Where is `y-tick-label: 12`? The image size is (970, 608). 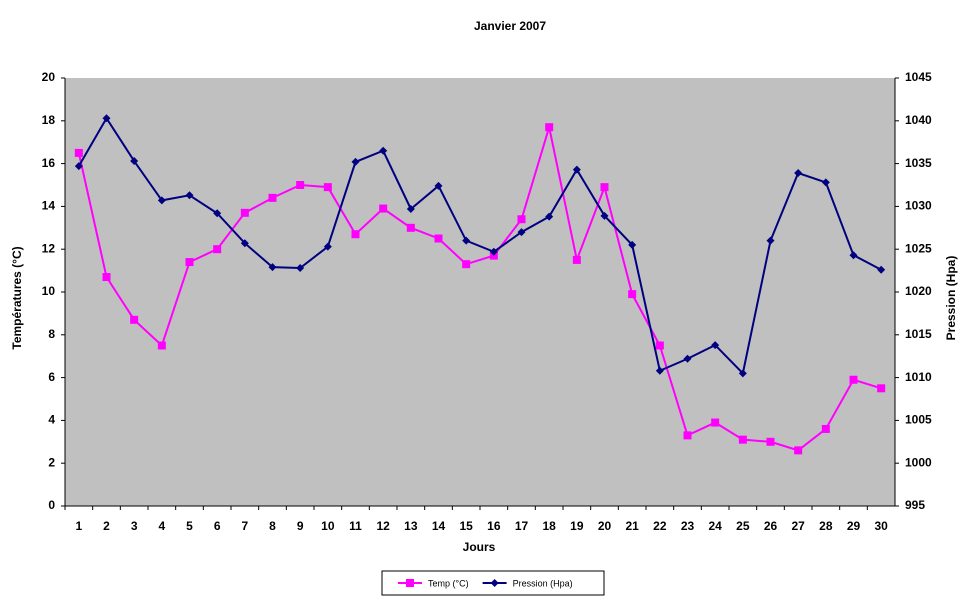
y-tick-label: 12 is located at coordinates (49, 248).